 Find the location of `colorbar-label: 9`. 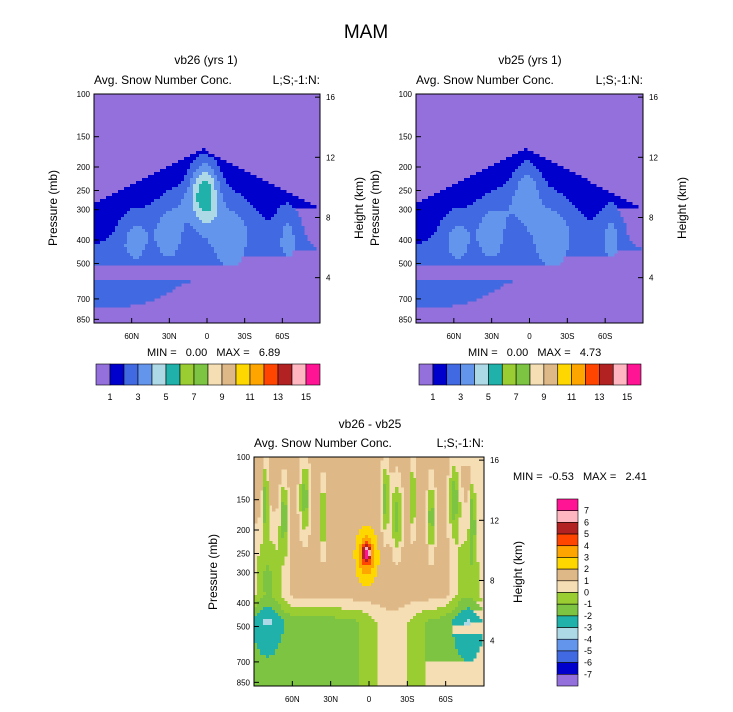

colorbar-label: 9 is located at coordinates (543, 397).